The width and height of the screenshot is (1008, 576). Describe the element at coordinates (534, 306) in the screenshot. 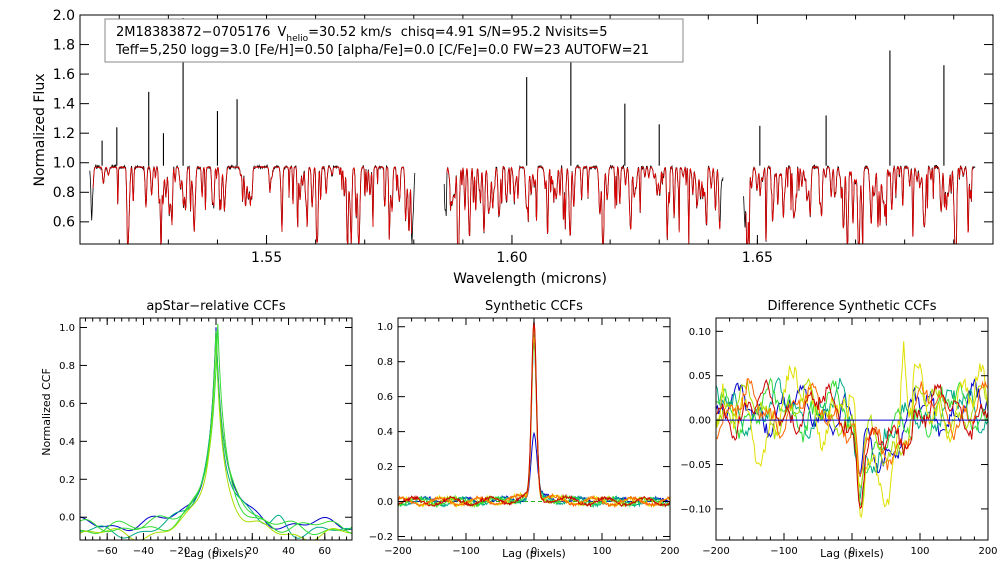

I see `synthetic-ccf-title: Synthetic CCFs` at that location.